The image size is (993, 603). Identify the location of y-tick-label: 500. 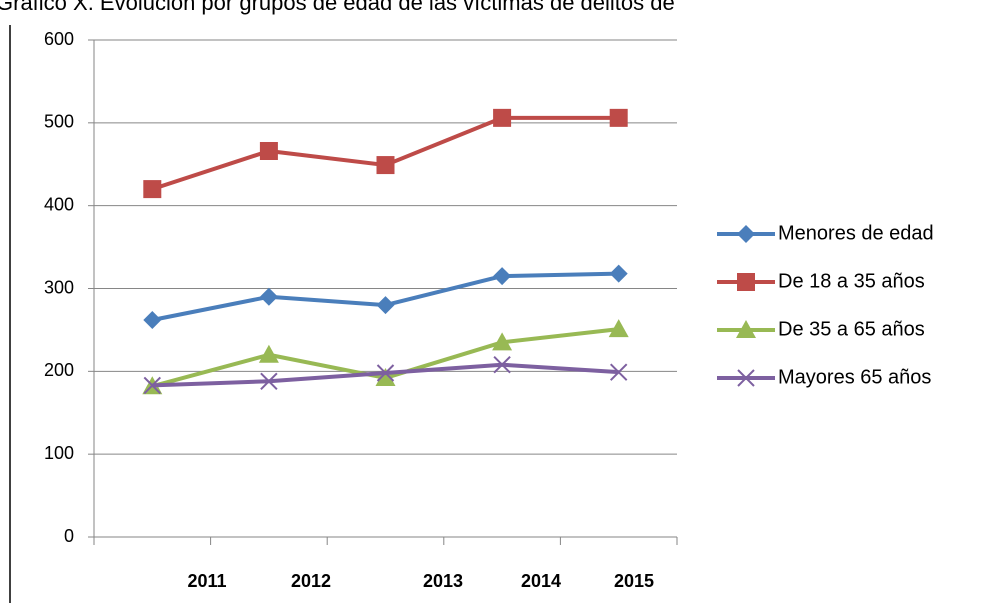
(59, 122).